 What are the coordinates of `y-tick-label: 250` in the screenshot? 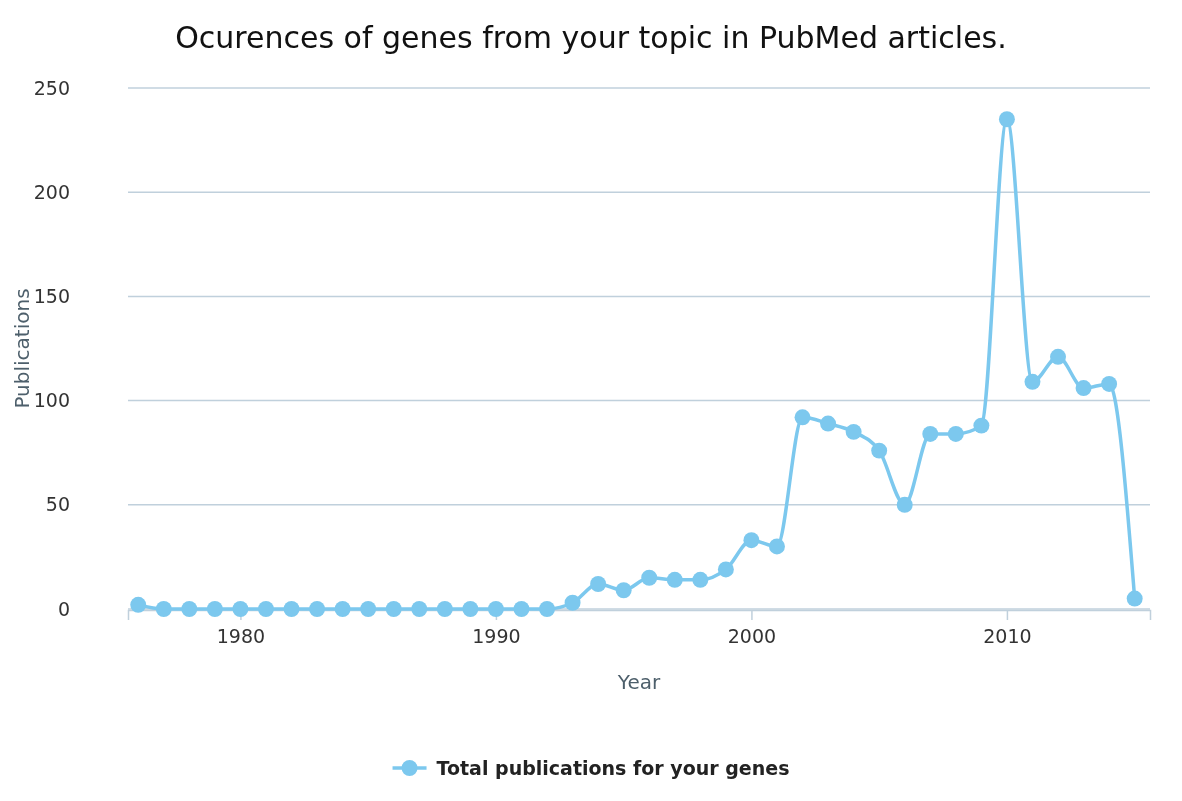 It's located at (51, 87).